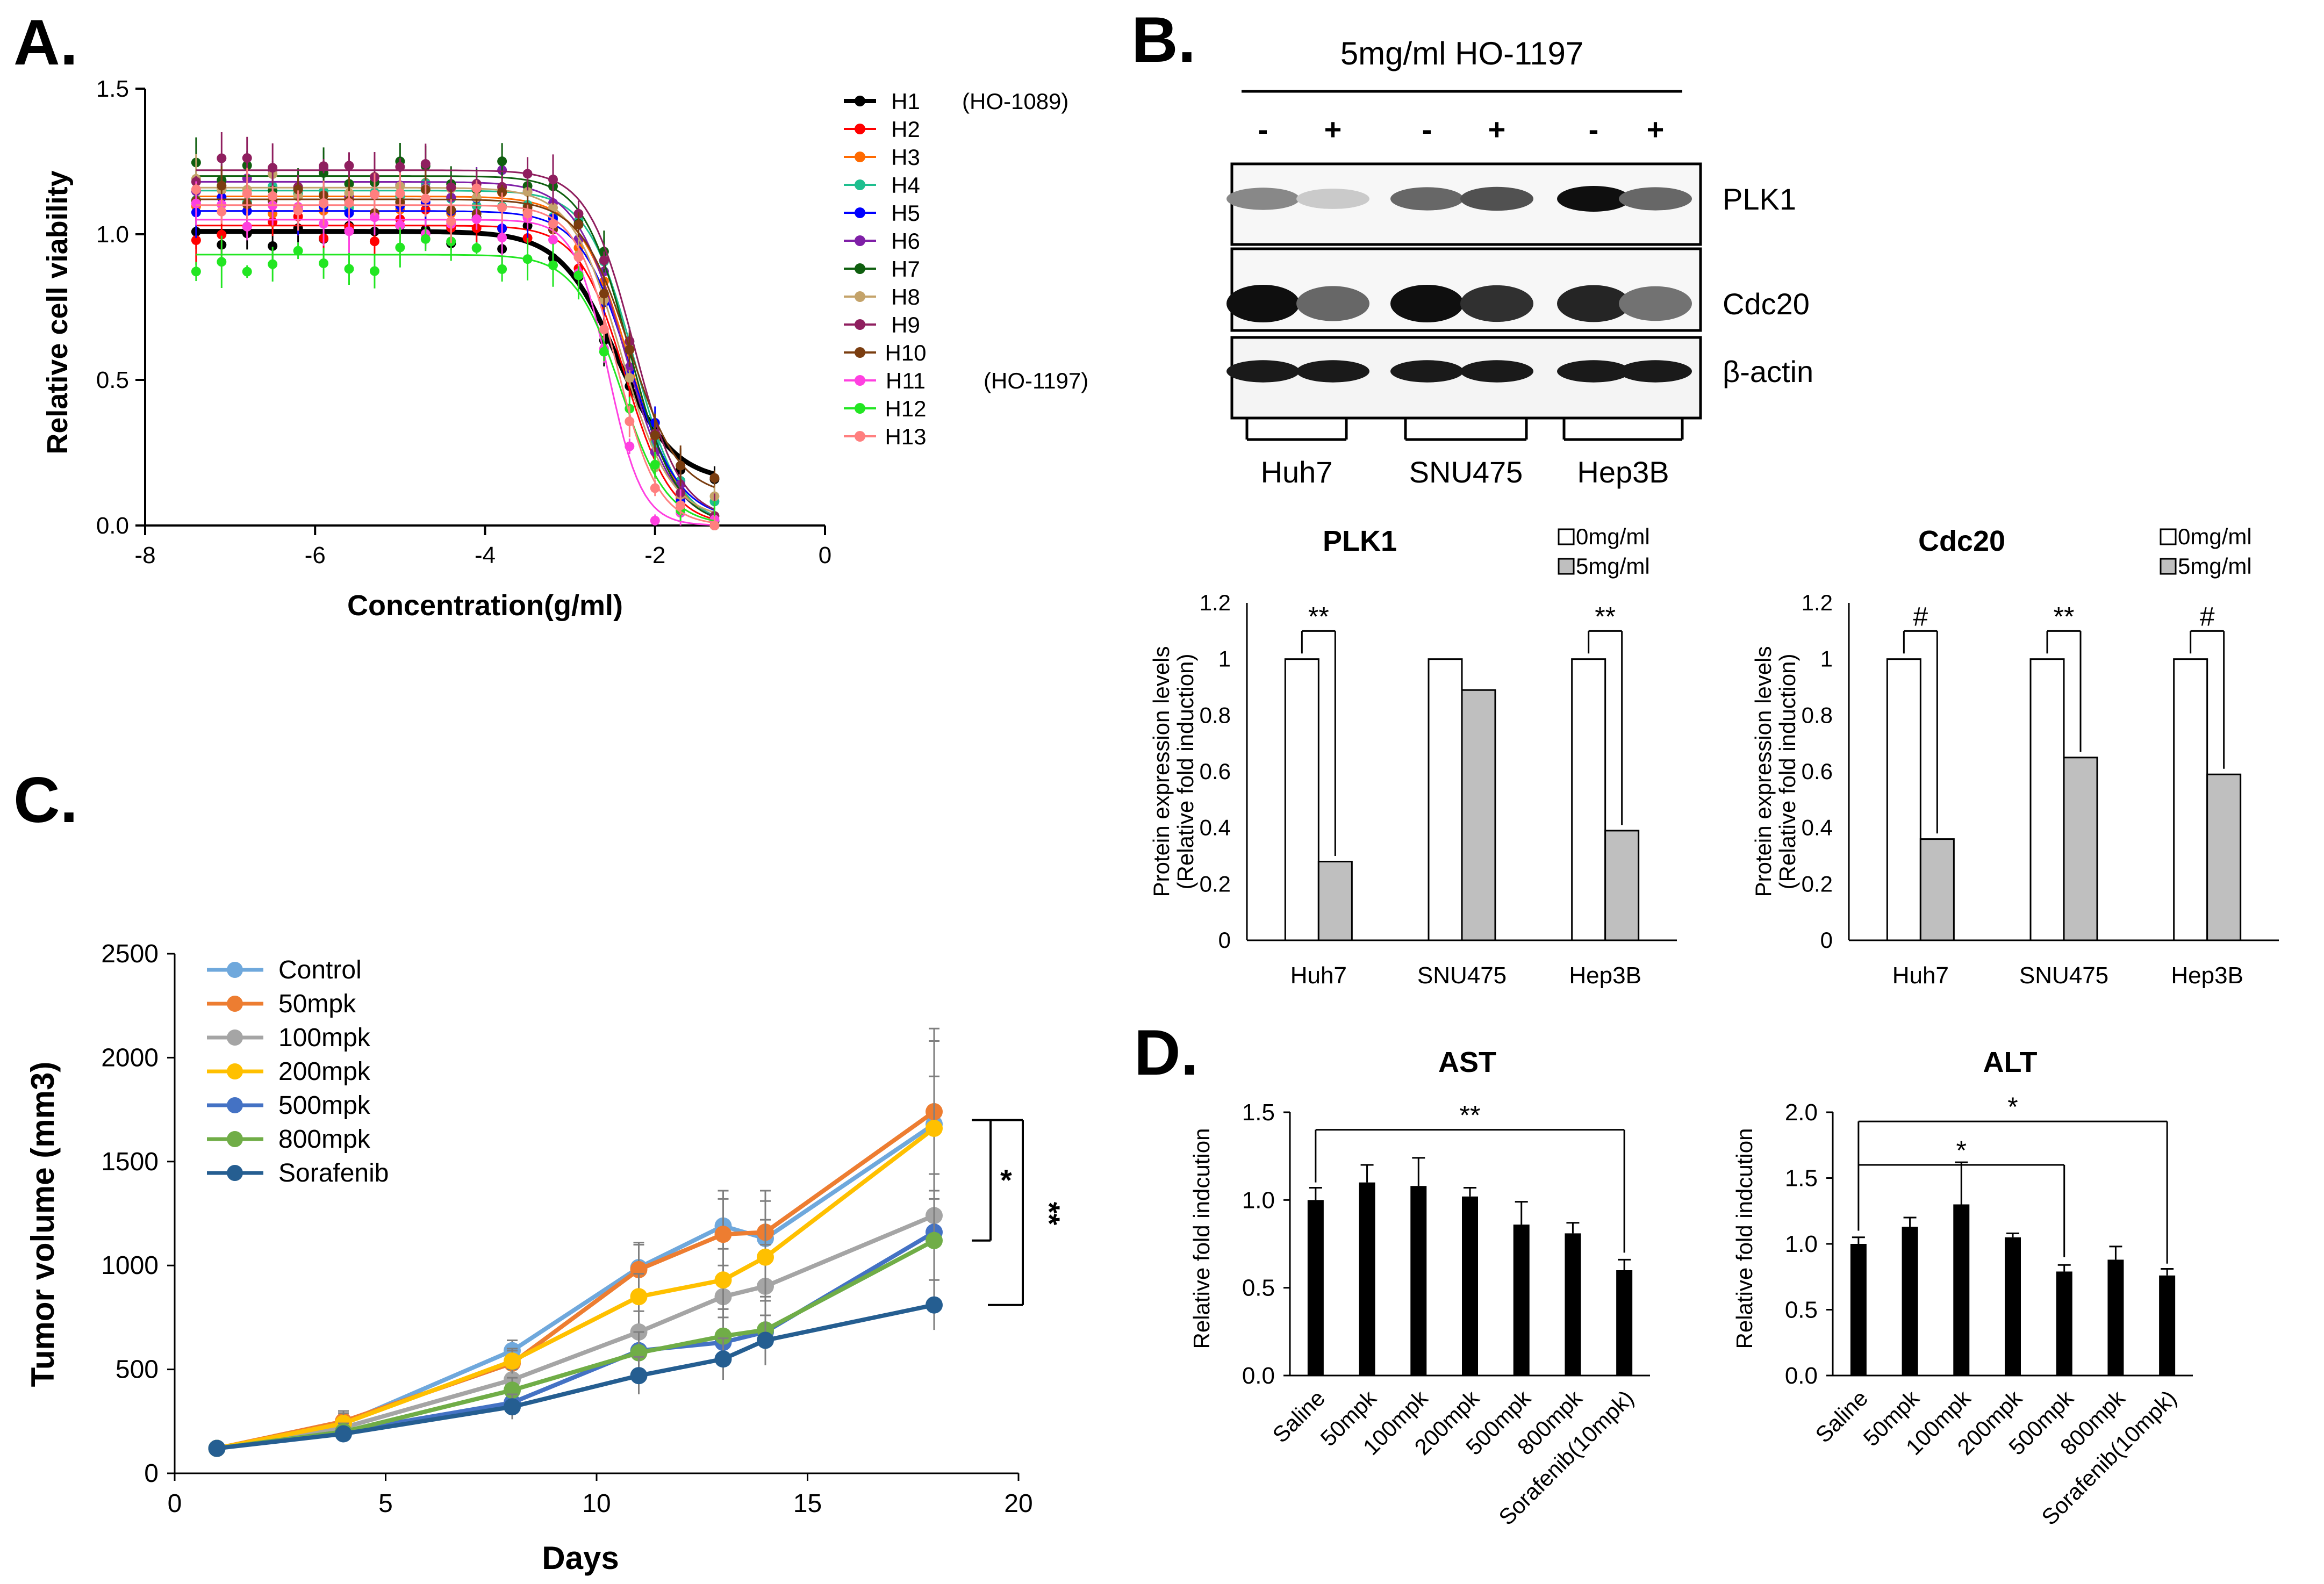 This screenshot has height=1584, width=2324. Describe the element at coordinates (1461, 53) in the screenshot. I see `blot-treatment-label: 5mg/ml HO-1197` at that location.